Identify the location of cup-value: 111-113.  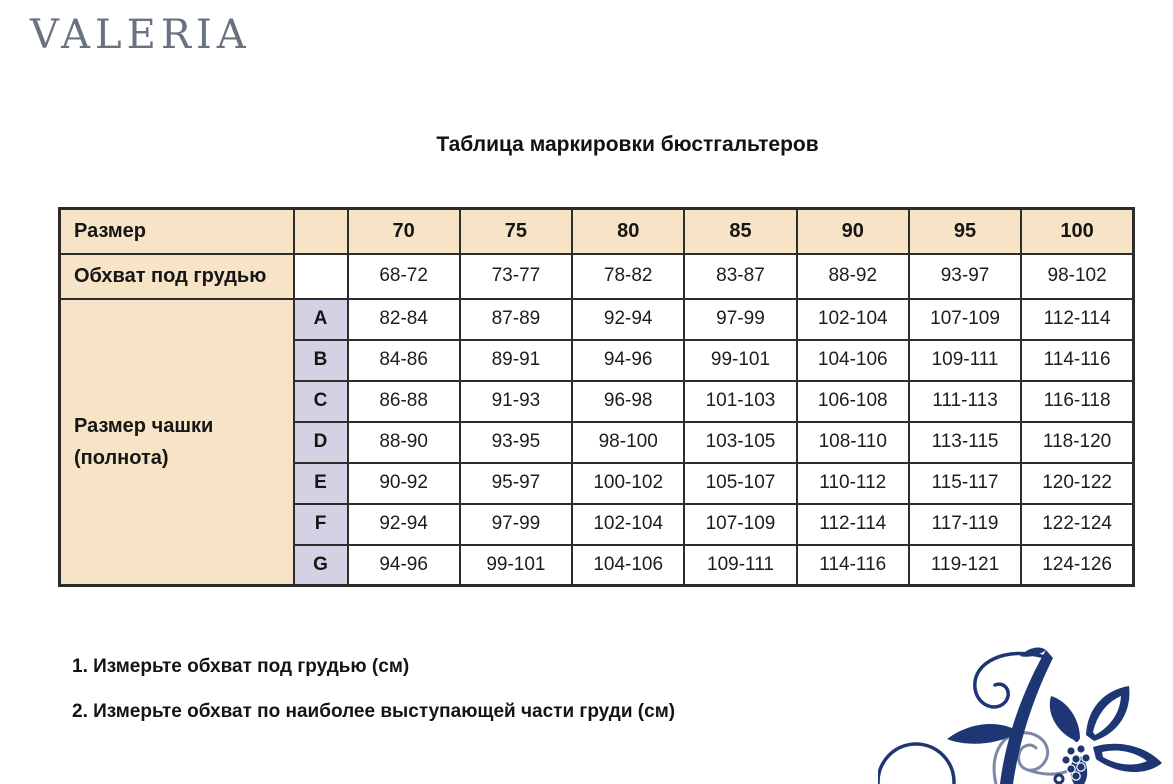
(965, 401).